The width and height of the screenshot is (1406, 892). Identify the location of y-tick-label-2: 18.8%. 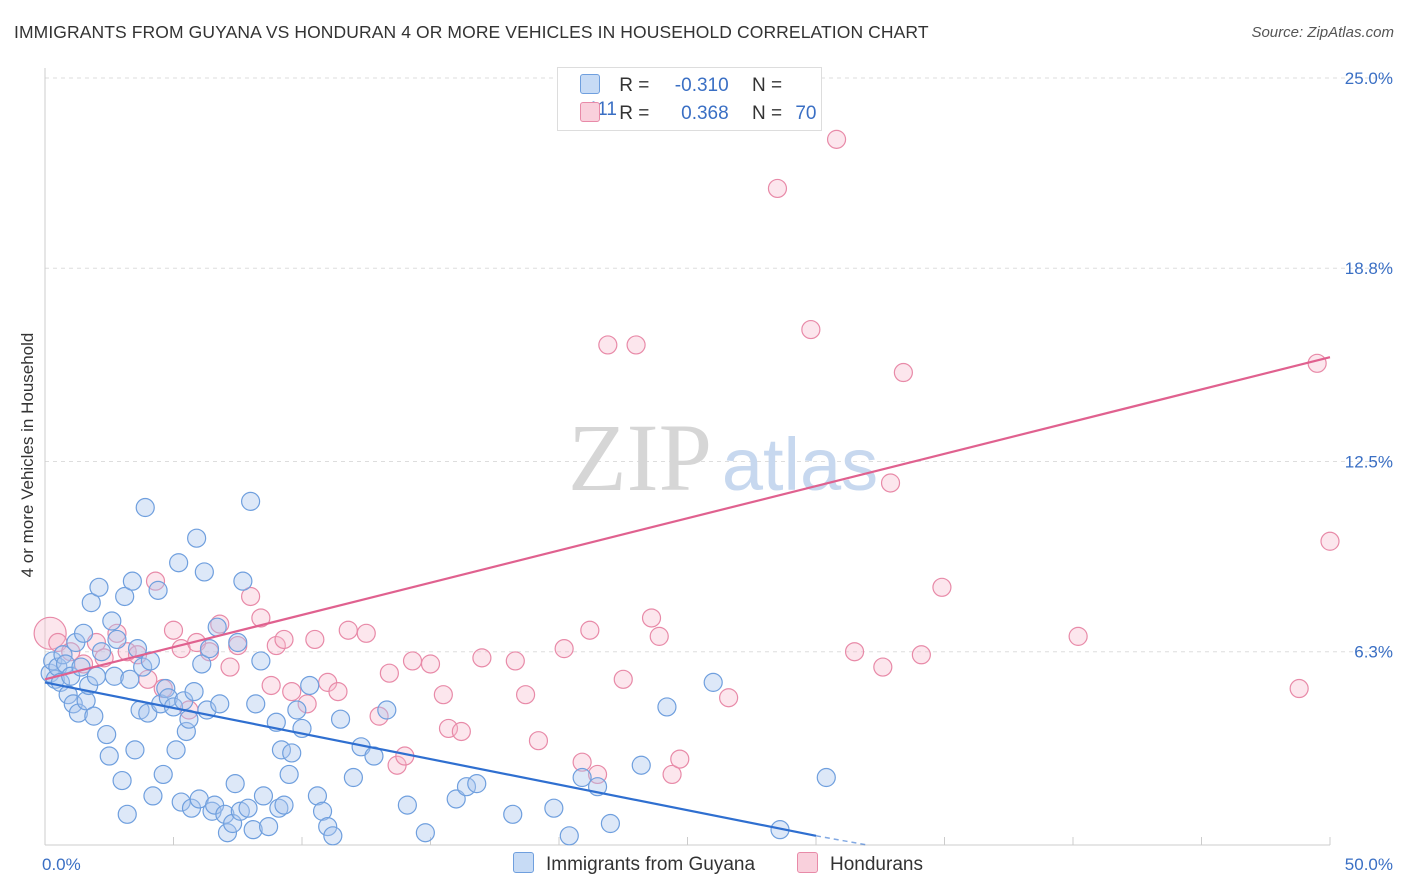
(1369, 268).